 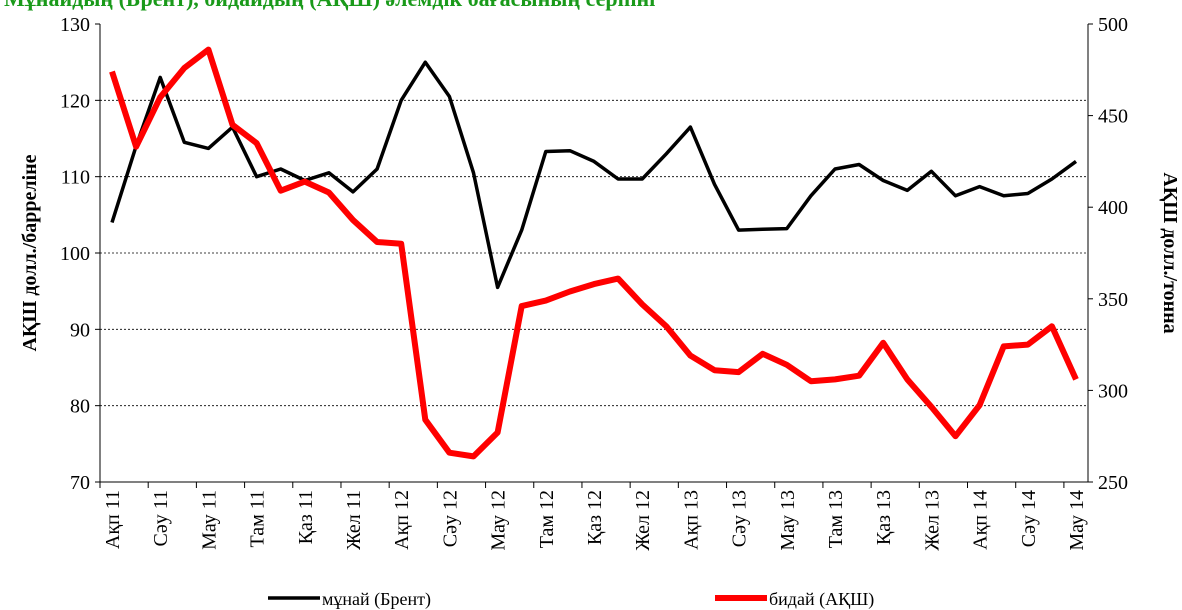 What do you see at coordinates (1113, 300) in the screenshot?
I see `y2-tick-label: 350` at bounding box center [1113, 300].